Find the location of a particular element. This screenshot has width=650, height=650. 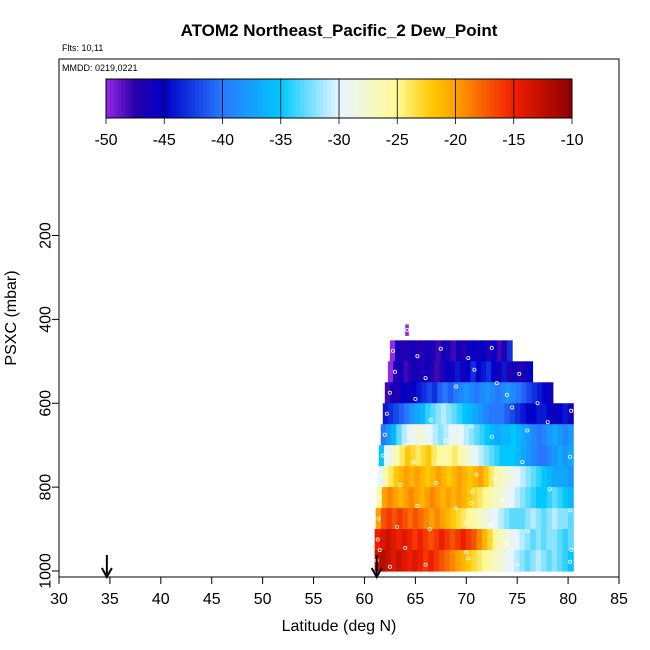

colorbar-tick-label: -15 is located at coordinates (513, 140).